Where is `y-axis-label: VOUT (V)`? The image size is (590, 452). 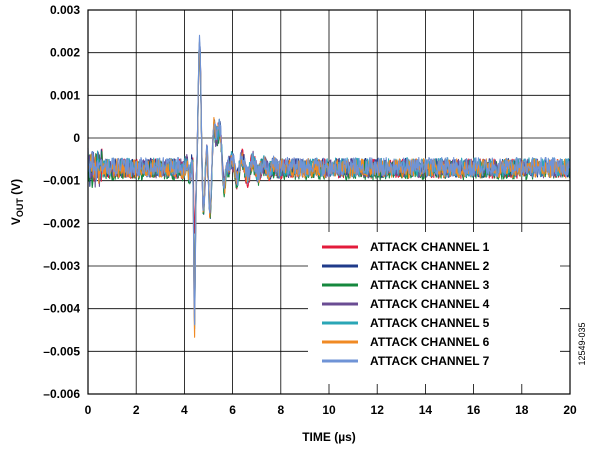 y-axis-label: VOUT (V) is located at coordinates (17, 202).